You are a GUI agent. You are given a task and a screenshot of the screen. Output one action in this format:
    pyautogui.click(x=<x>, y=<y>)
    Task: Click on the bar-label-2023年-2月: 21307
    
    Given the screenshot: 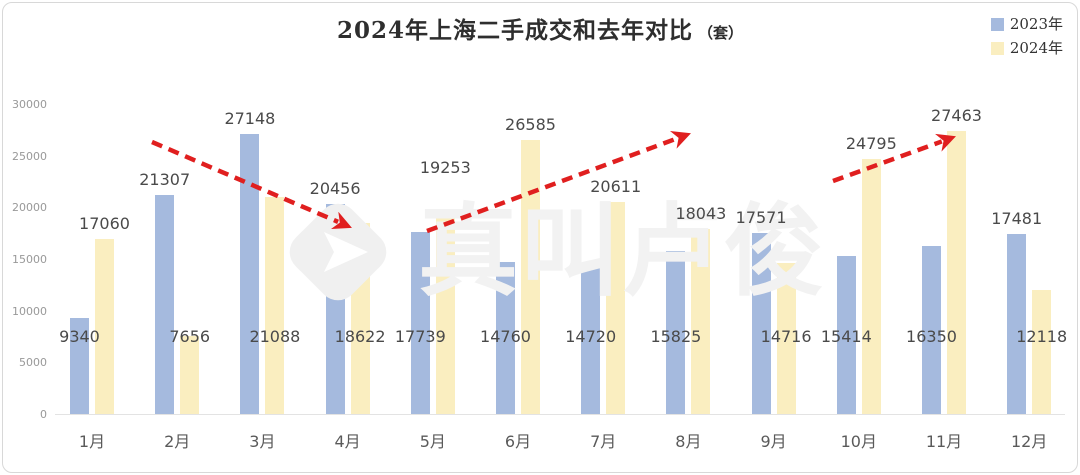 What is the action you would take?
    pyautogui.click(x=165, y=179)
    